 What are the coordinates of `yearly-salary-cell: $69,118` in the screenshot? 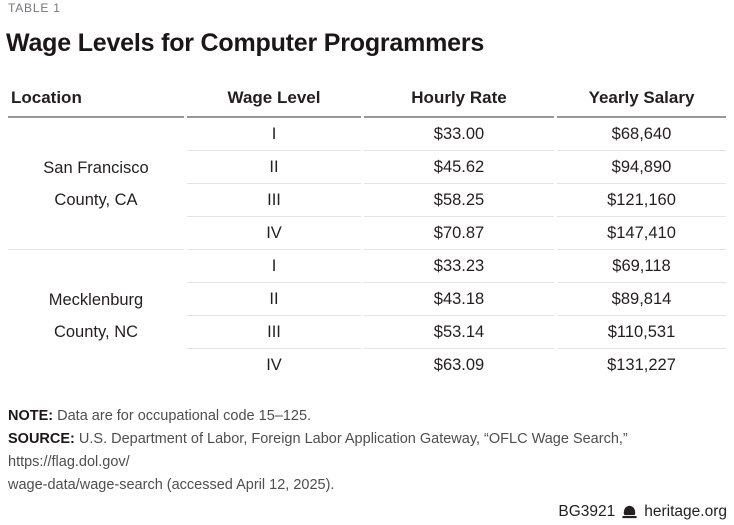 It's located at (641, 265).